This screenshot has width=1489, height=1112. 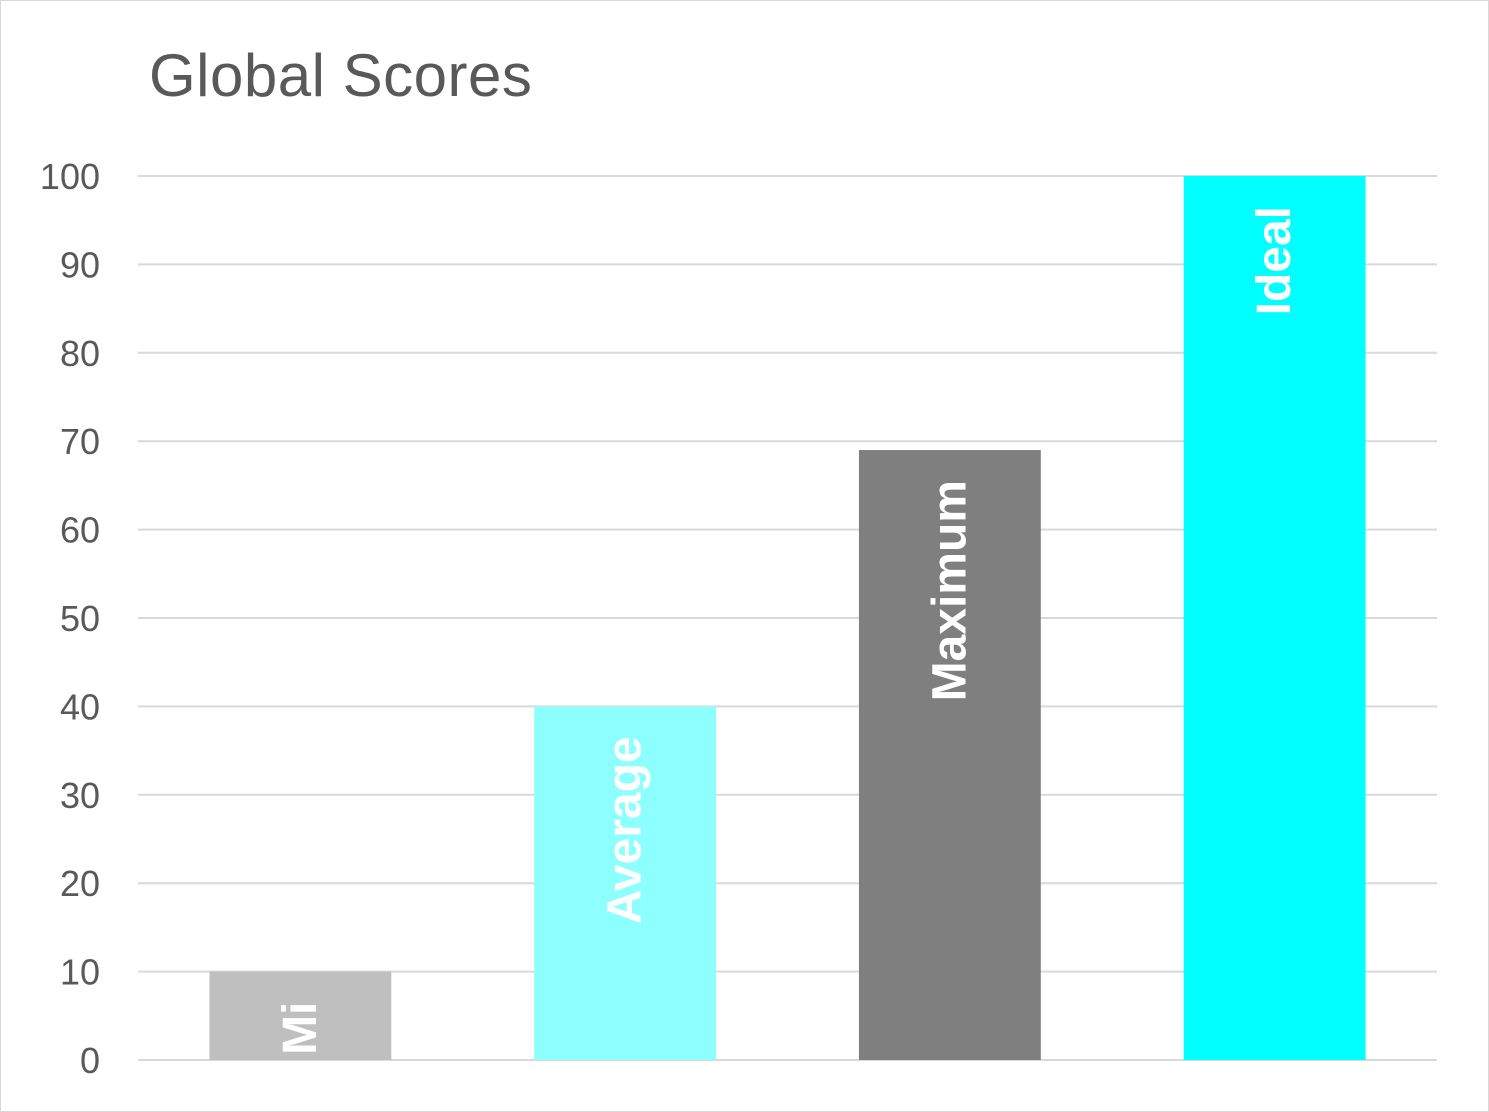 What do you see at coordinates (300, 1028) in the screenshot?
I see `bar-label-mi: Mi` at bounding box center [300, 1028].